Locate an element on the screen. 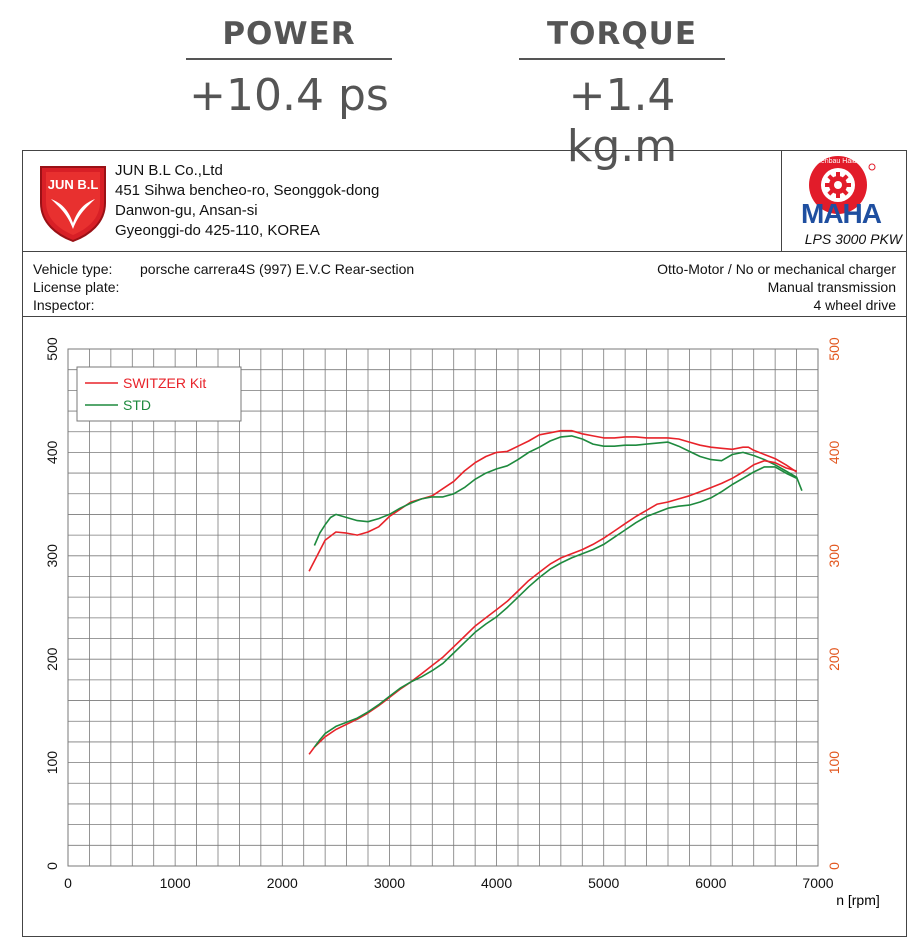  maha-logo: Maschinenbau Haldenwang MAHA is located at coordinates (839, 192).